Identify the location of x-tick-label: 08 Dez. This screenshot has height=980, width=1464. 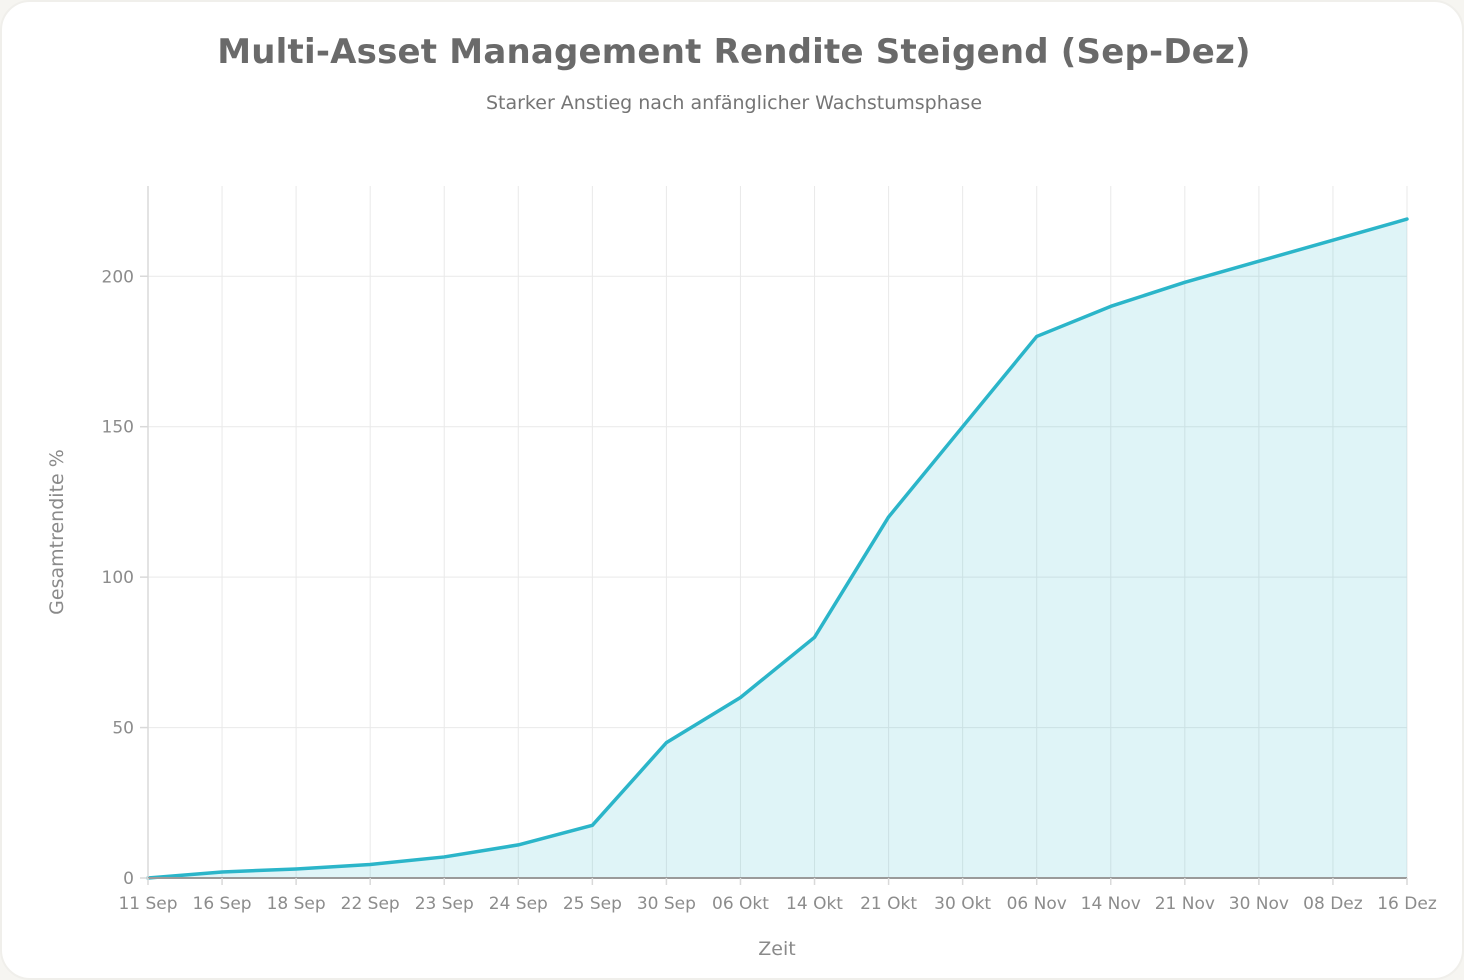
(1333, 904).